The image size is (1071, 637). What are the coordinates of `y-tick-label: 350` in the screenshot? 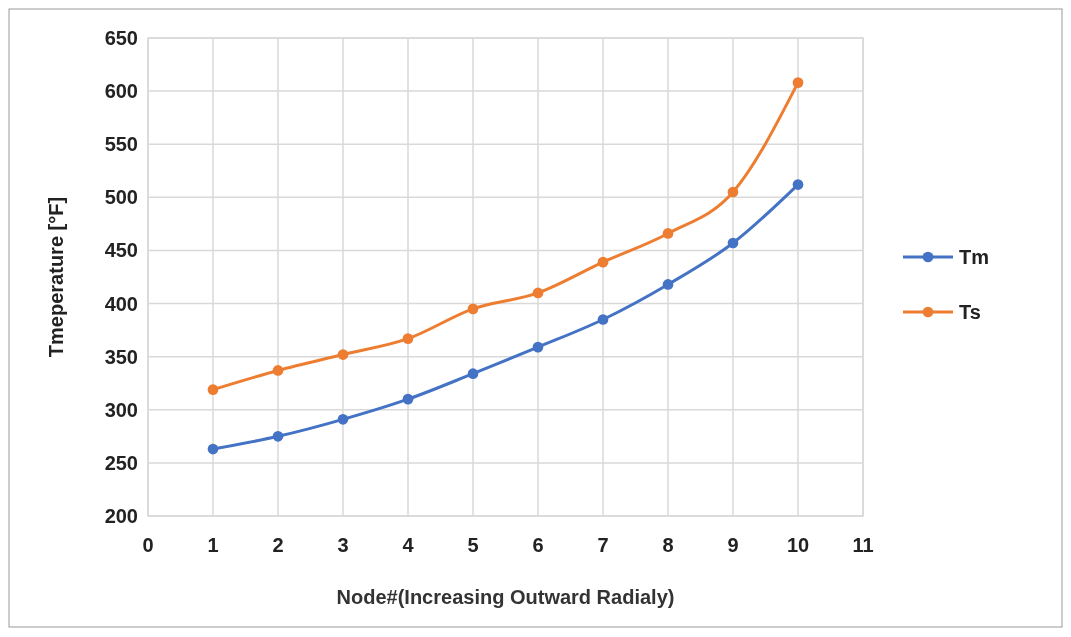 It's located at (121, 356).